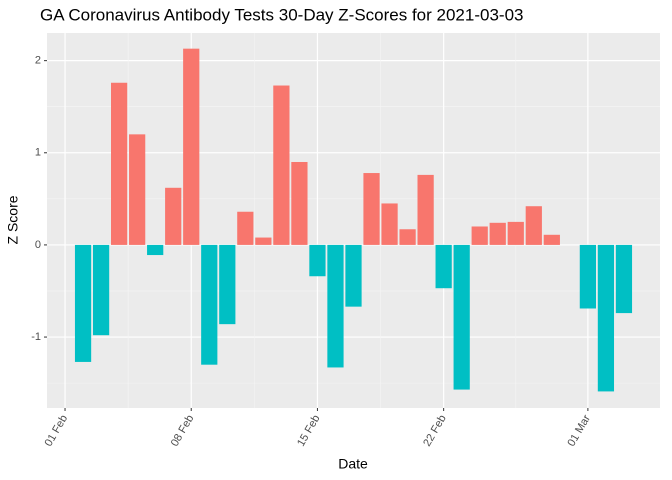 This screenshot has height=480, width=672. Describe the element at coordinates (38, 61) in the screenshot. I see `y-tick-label: 2` at that location.